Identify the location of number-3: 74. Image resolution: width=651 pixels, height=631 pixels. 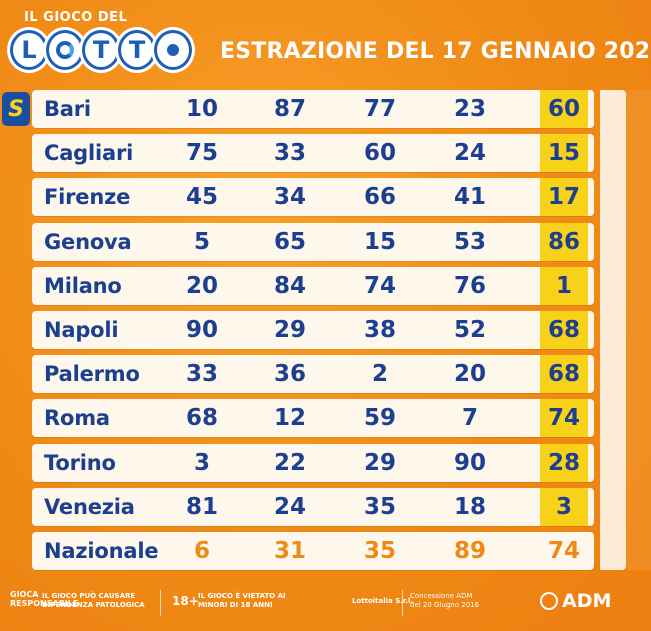
(379, 285).